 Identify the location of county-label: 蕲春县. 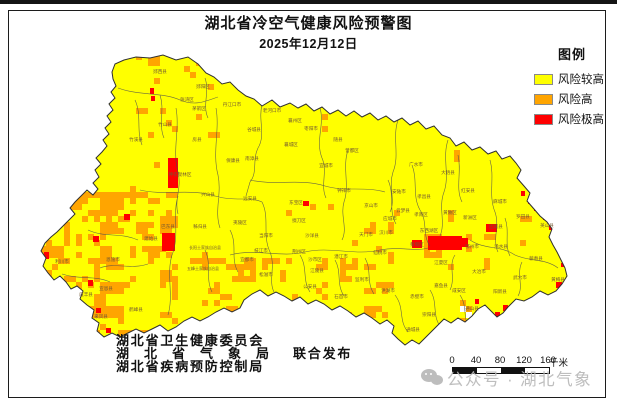
(536, 258).